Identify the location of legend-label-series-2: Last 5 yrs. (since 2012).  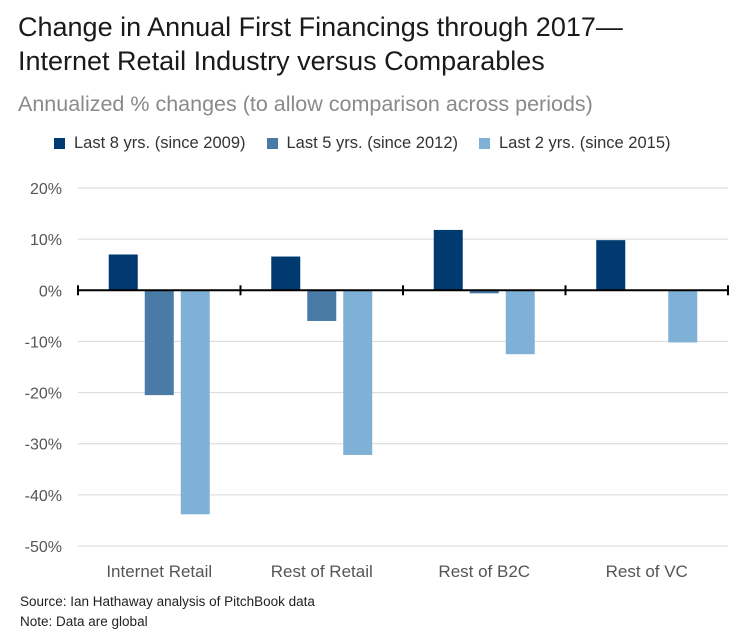
(372, 143).